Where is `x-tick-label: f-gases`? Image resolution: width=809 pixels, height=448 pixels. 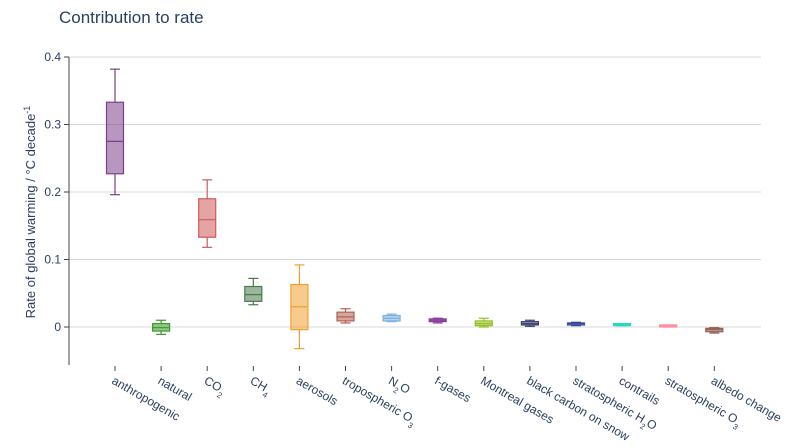 x-tick-label: f-gases is located at coordinates (452, 389).